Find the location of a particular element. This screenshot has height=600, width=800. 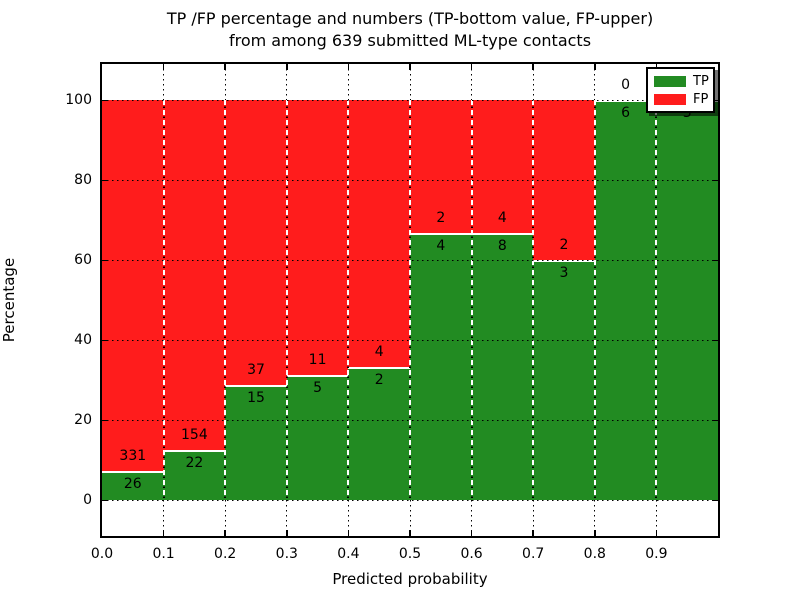

y-tick-label: 0 is located at coordinates (87, 500).